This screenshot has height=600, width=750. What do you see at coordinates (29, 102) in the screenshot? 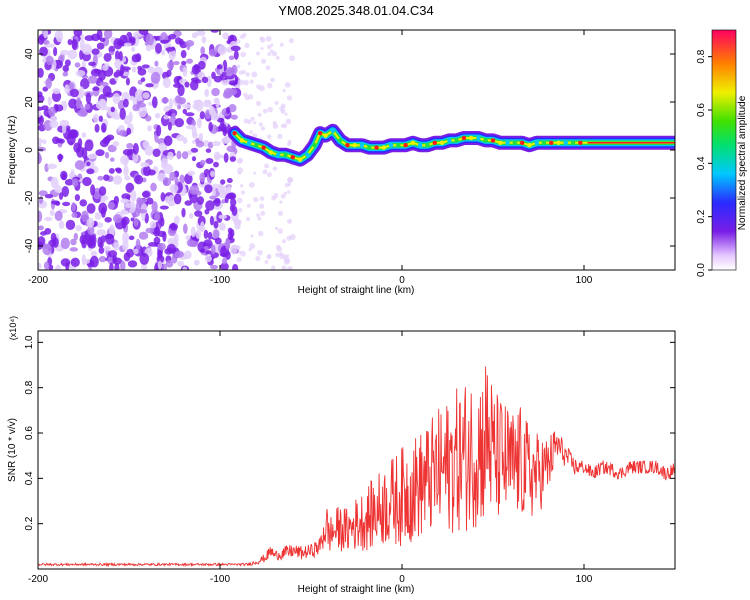
I see `spec-ytick-label: 20` at bounding box center [29, 102].